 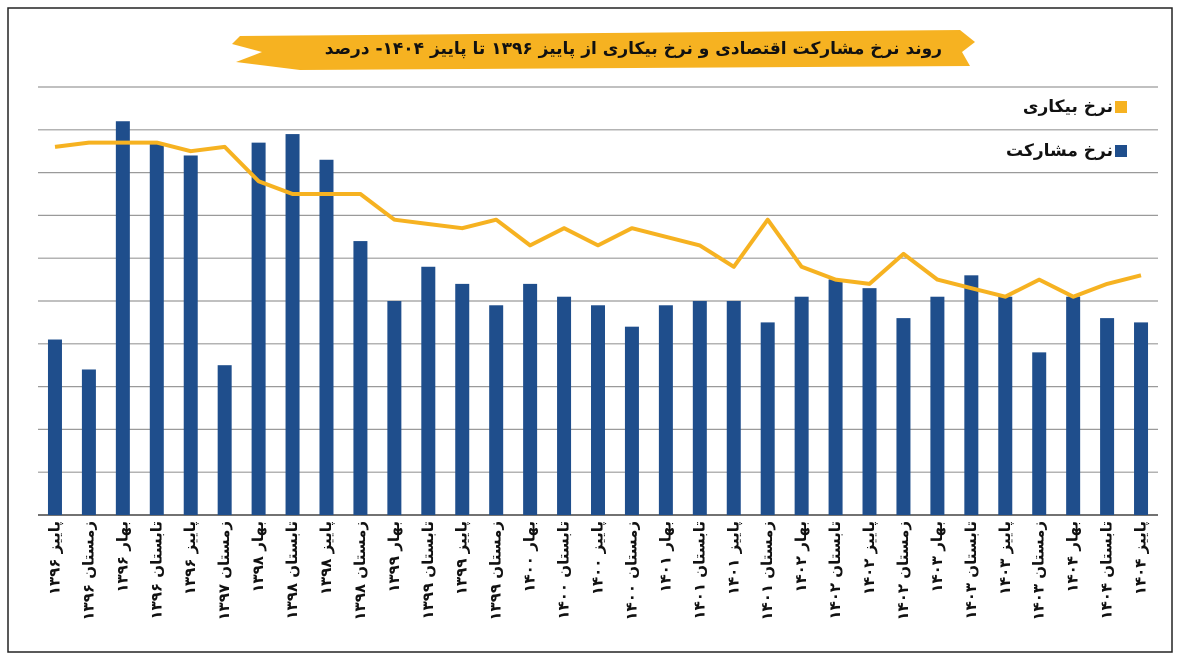 I want to click on x-tick-label: پاییز ۱۴۰۲, so click(x=869, y=558).